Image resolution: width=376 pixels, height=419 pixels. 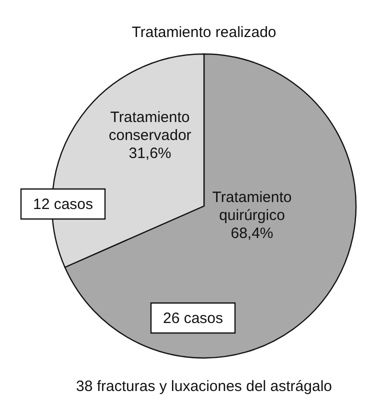 What do you see at coordinates (150, 126) in the screenshot?
I see `slice-label: Tratamiento conservador` at bounding box center [150, 126].